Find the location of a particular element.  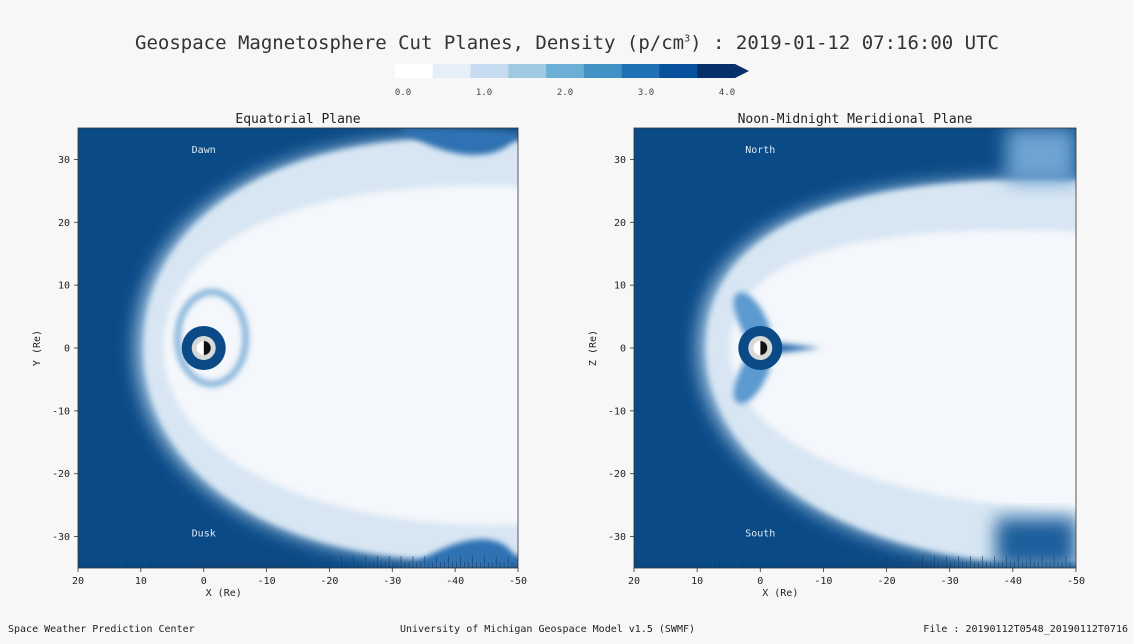

magnetotail is located at coordinates (903, 371).